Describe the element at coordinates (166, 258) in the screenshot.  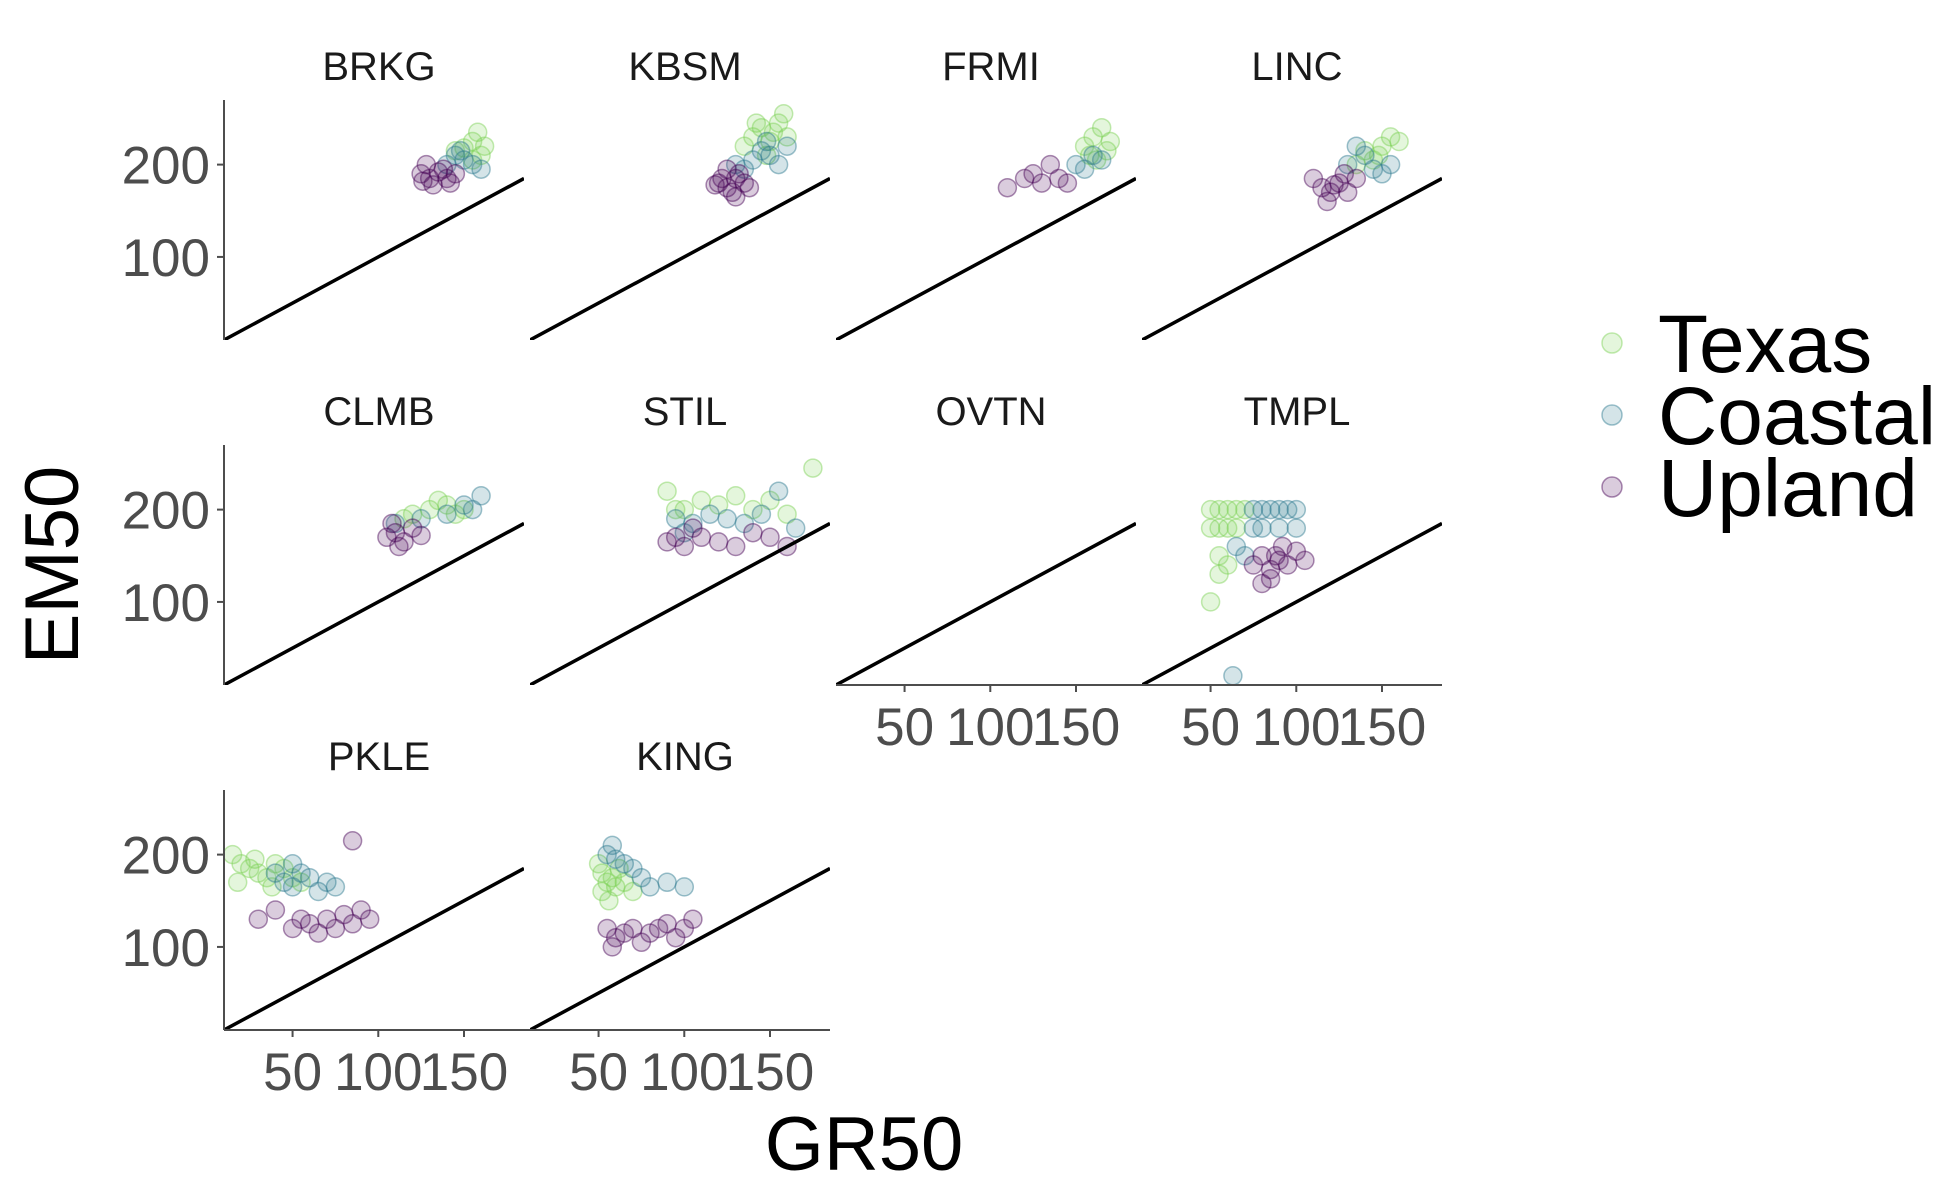
I see `y-tick-label: 100` at that location.